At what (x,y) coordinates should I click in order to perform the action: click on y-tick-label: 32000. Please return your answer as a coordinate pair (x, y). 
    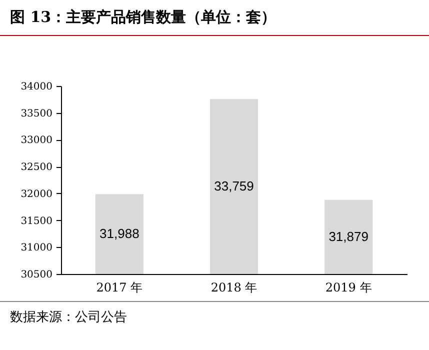
    Looking at the image, I should click on (36, 194).